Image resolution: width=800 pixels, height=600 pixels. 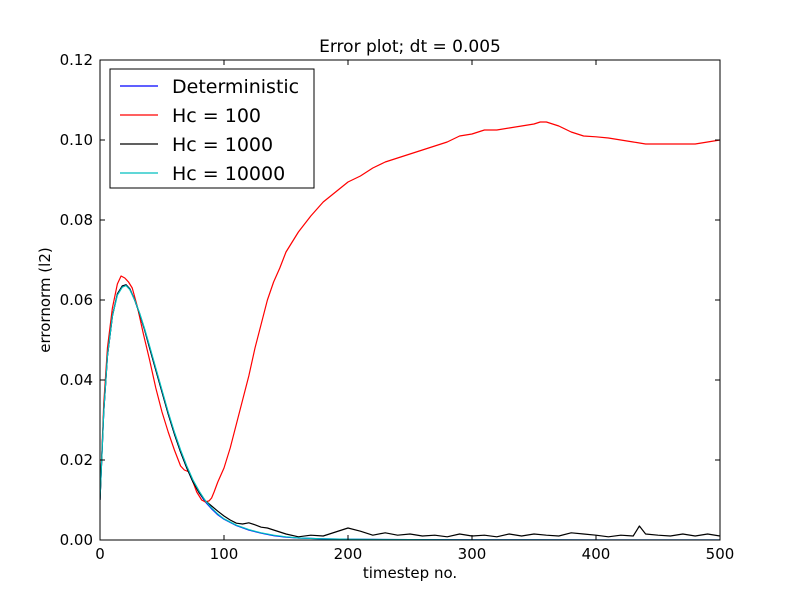 What do you see at coordinates (216, 116) in the screenshot?
I see `legend-label-2: Hc = 100` at bounding box center [216, 116].